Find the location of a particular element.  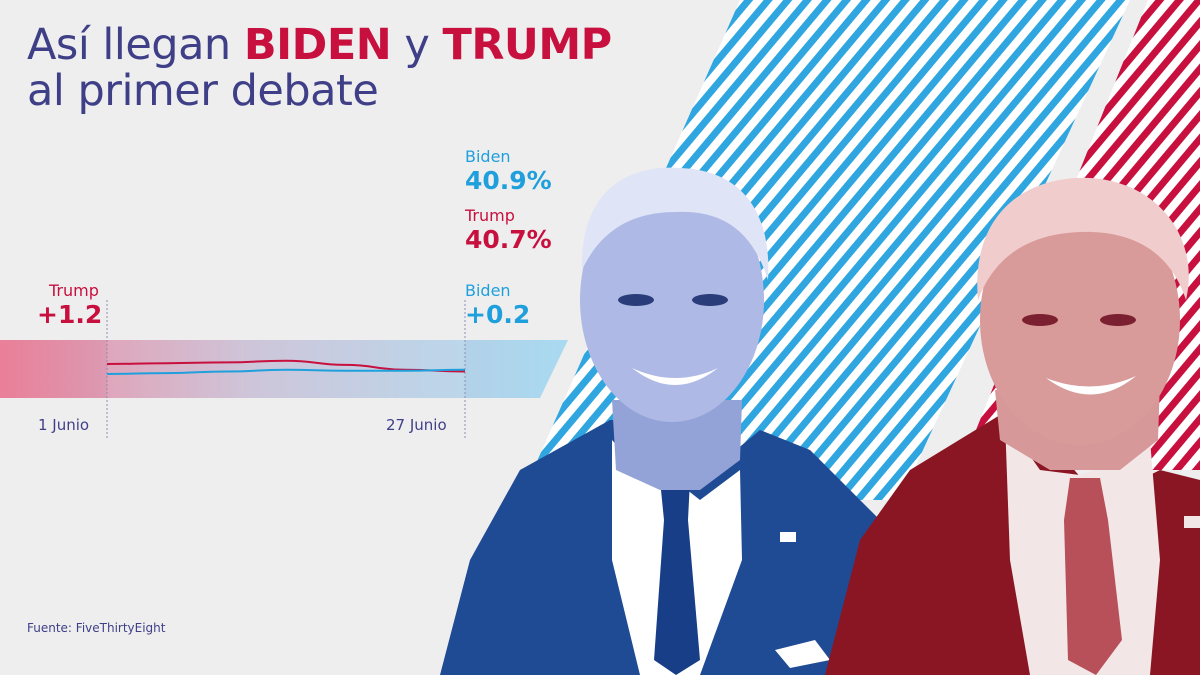

latest-trump-label: Trump is located at coordinates (490, 215).